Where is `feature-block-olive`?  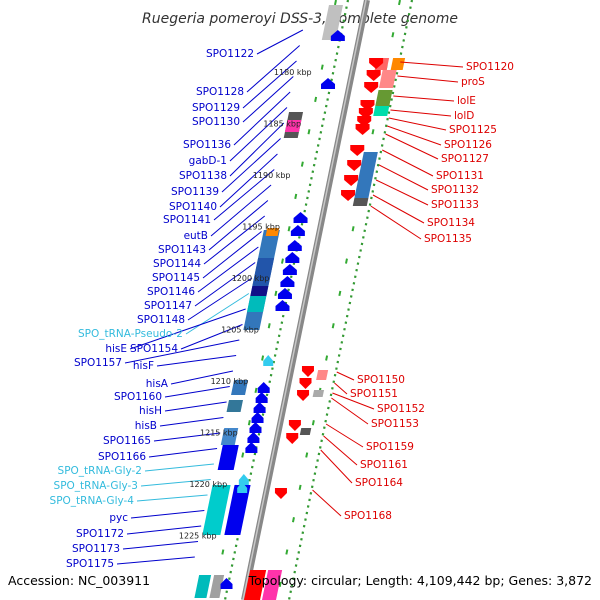 feature-block-olive is located at coordinates (384, 98).